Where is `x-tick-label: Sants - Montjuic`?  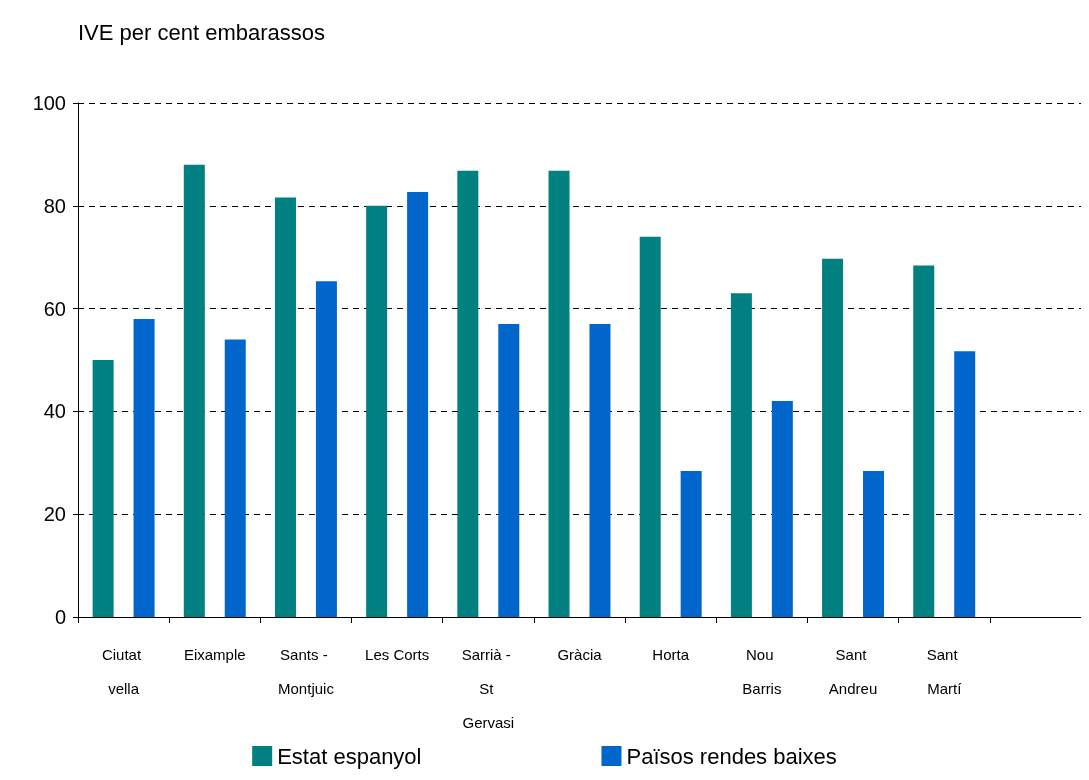
x-tick-label: Sants - Montjuic is located at coordinates (306, 671).